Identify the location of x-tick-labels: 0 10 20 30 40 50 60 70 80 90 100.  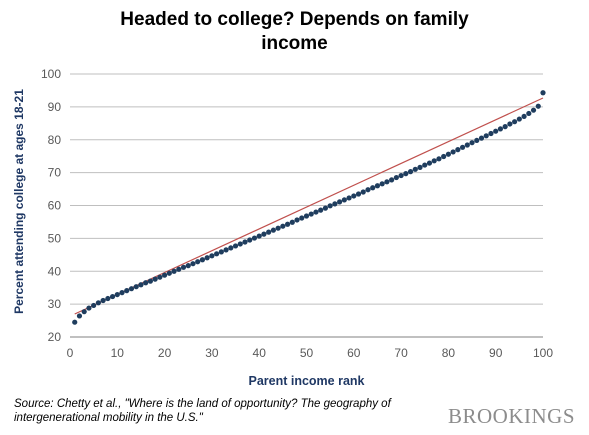
(310, 353).